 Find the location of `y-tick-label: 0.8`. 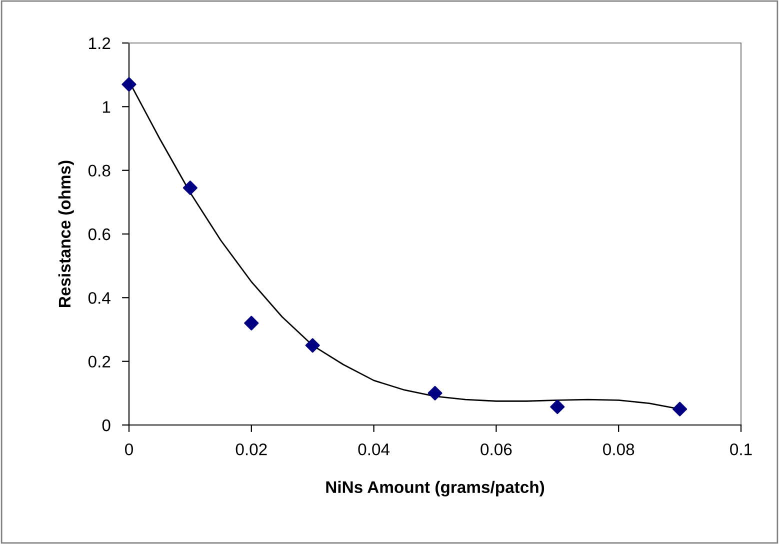

y-tick-label: 0.8 is located at coordinates (99, 170).